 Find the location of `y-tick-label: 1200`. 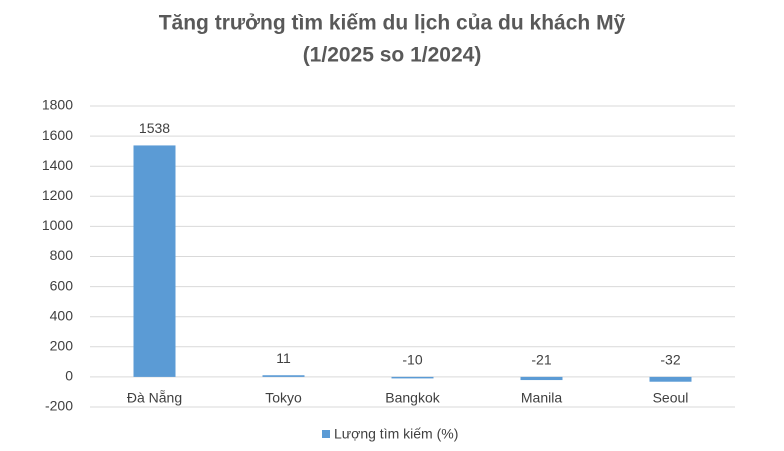

y-tick-label: 1200 is located at coordinates (57, 195).